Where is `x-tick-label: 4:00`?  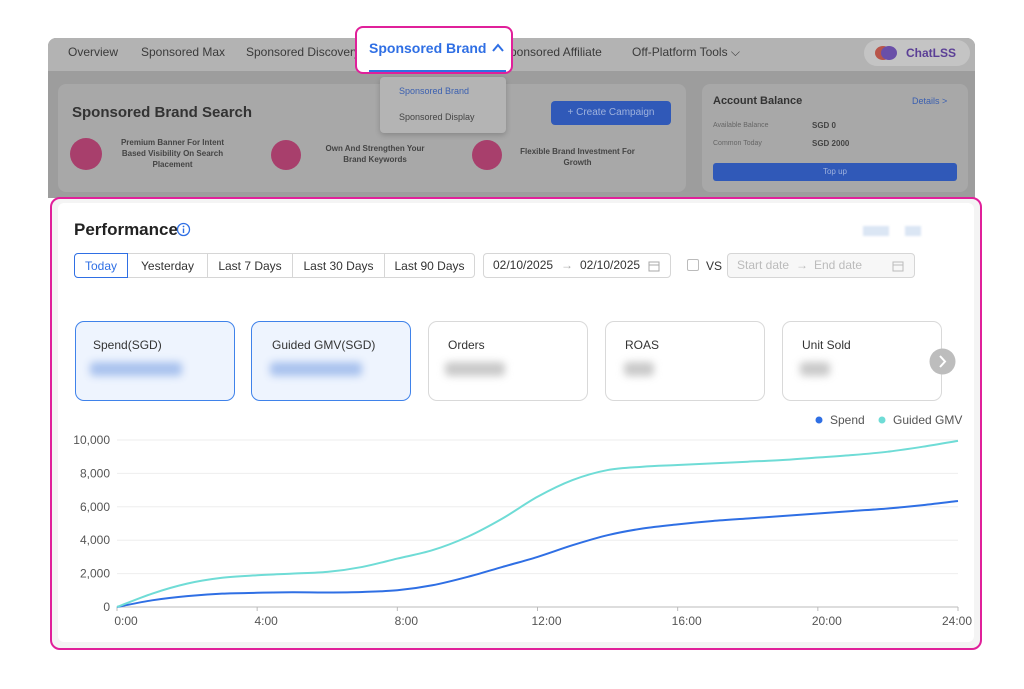
x-tick-label: 4:00 is located at coordinates (266, 621).